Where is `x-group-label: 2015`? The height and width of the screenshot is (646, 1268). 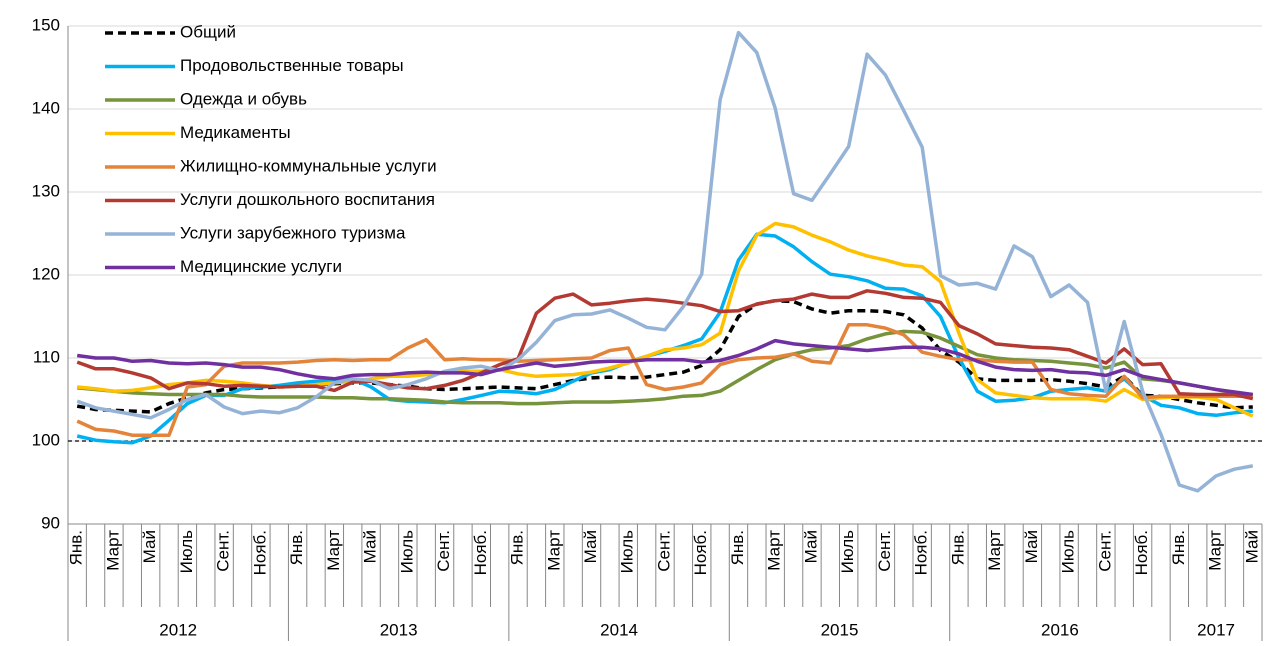
x-group-label: 2015 is located at coordinates (840, 629).